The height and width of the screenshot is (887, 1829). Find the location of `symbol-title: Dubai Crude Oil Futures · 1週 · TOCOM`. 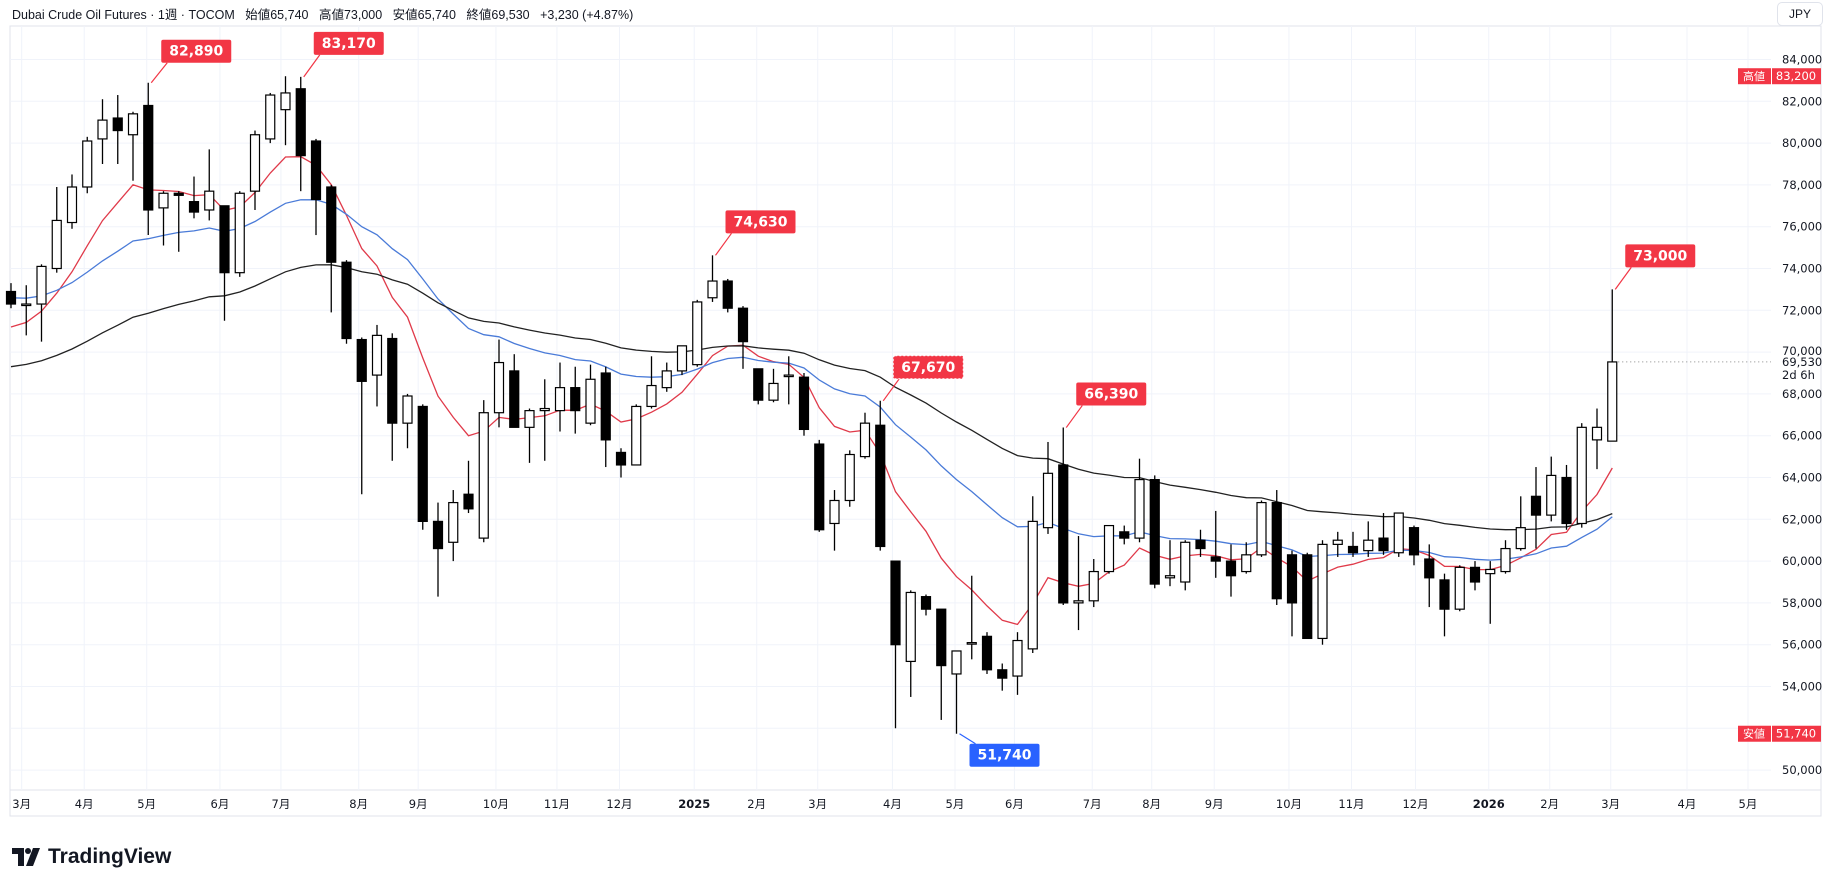

symbol-title: Dubai Crude Oil Futures · 1週 · TOCOM is located at coordinates (123, 15).